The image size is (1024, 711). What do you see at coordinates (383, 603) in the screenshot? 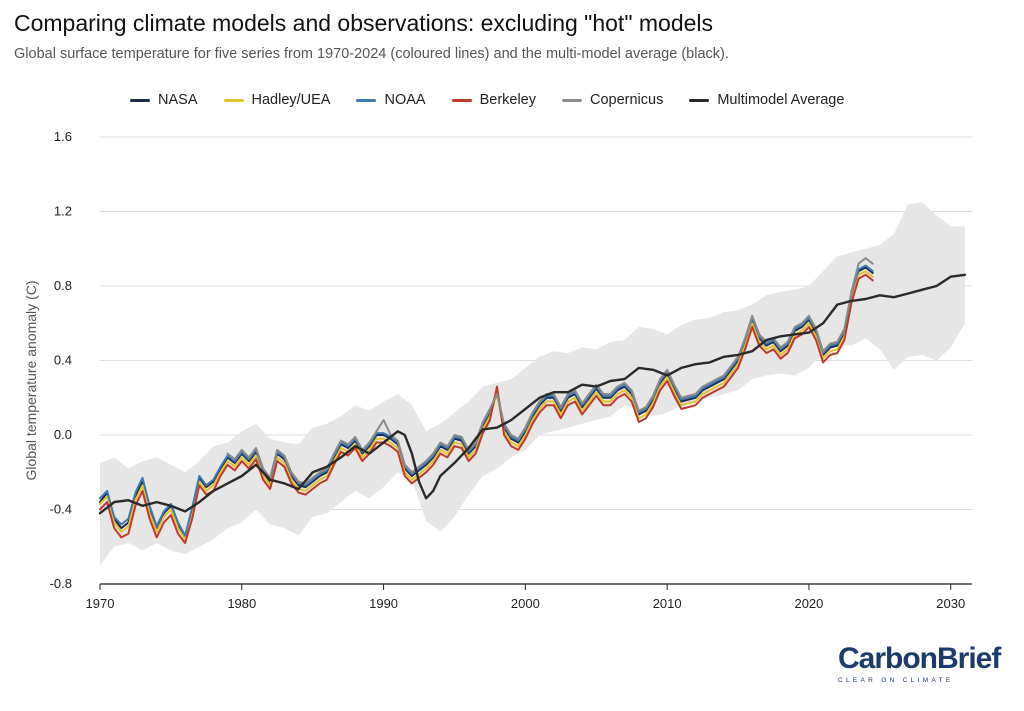
I see `x-tick-label: 1990` at bounding box center [383, 603].